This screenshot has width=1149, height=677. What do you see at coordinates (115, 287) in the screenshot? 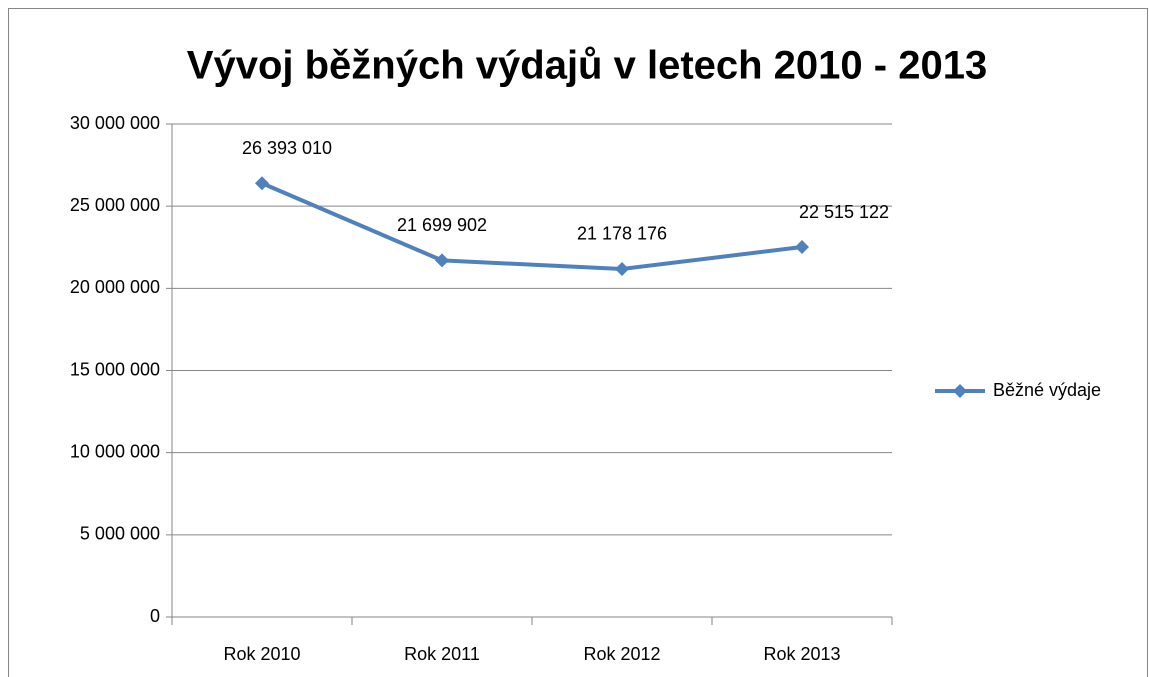
I see `y-tick-label: 20 000 000` at bounding box center [115, 287].